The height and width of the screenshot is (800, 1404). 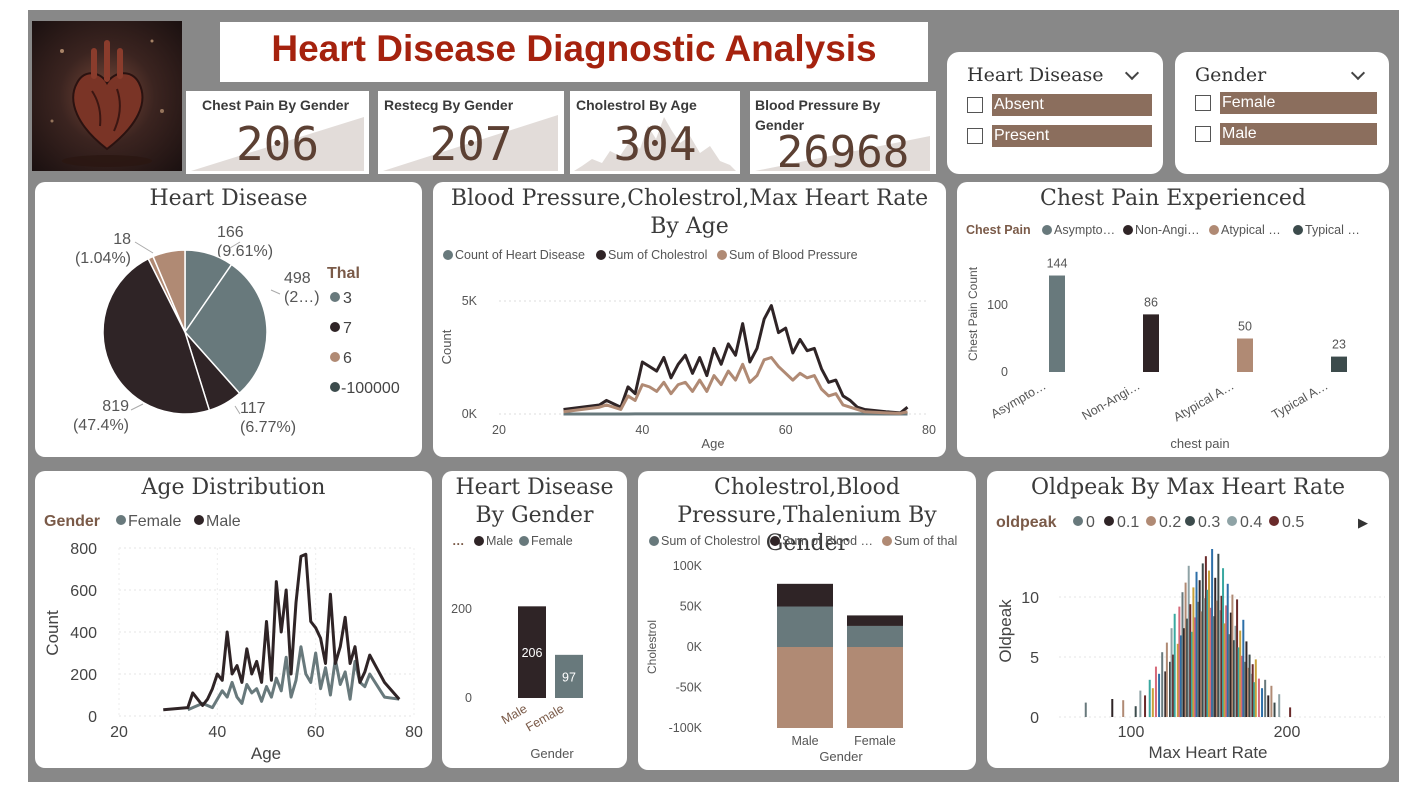 What do you see at coordinates (1207, 752) in the screenshot?
I see `x-axis-label: Max Heart Rate` at bounding box center [1207, 752].